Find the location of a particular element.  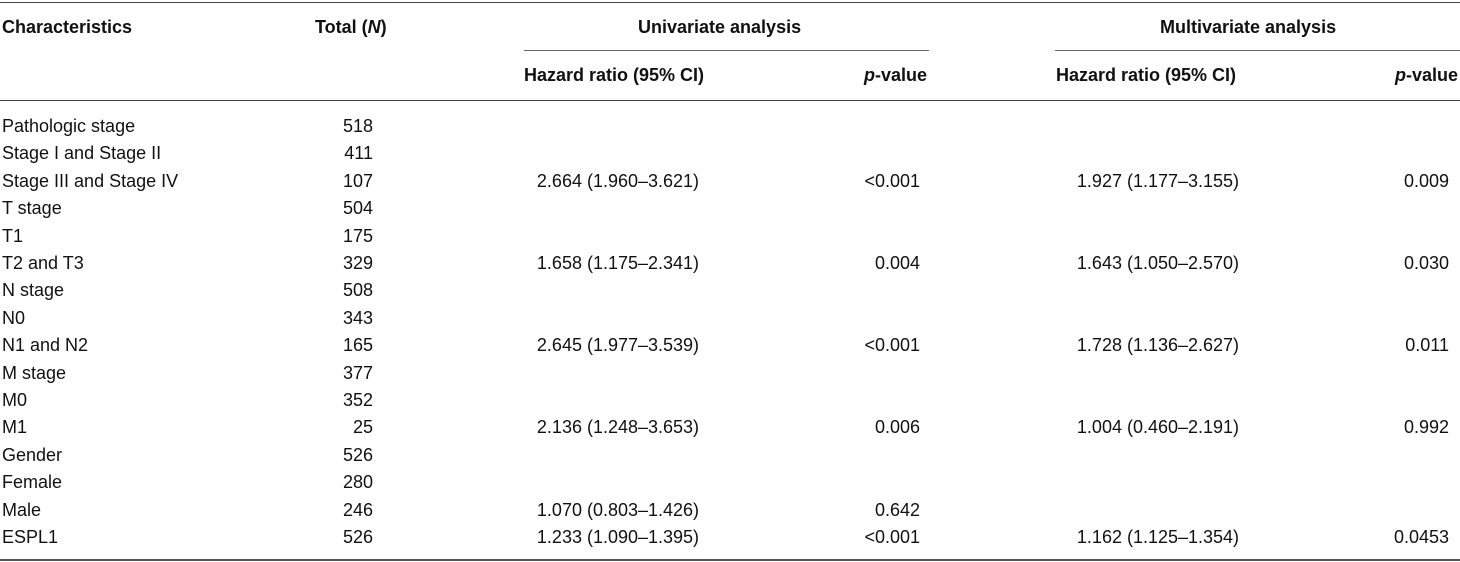

cell-multivariate-hazard-ratio: 1.162 (1.125–1.354) is located at coordinates (1158, 537).